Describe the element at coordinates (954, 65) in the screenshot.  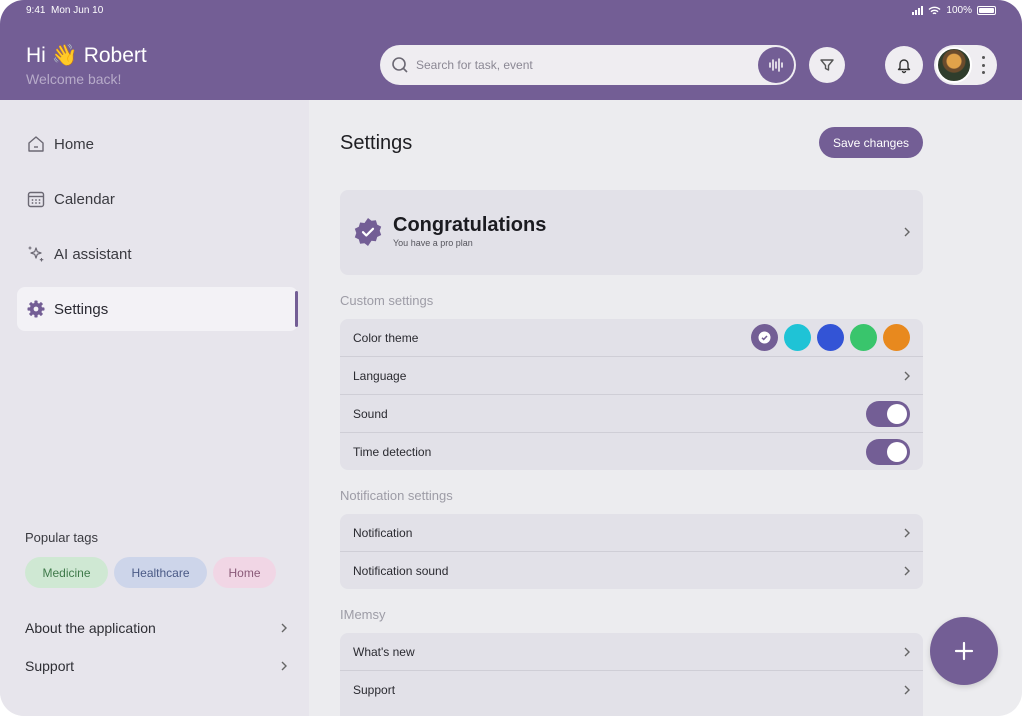
I see `avatar` at that location.